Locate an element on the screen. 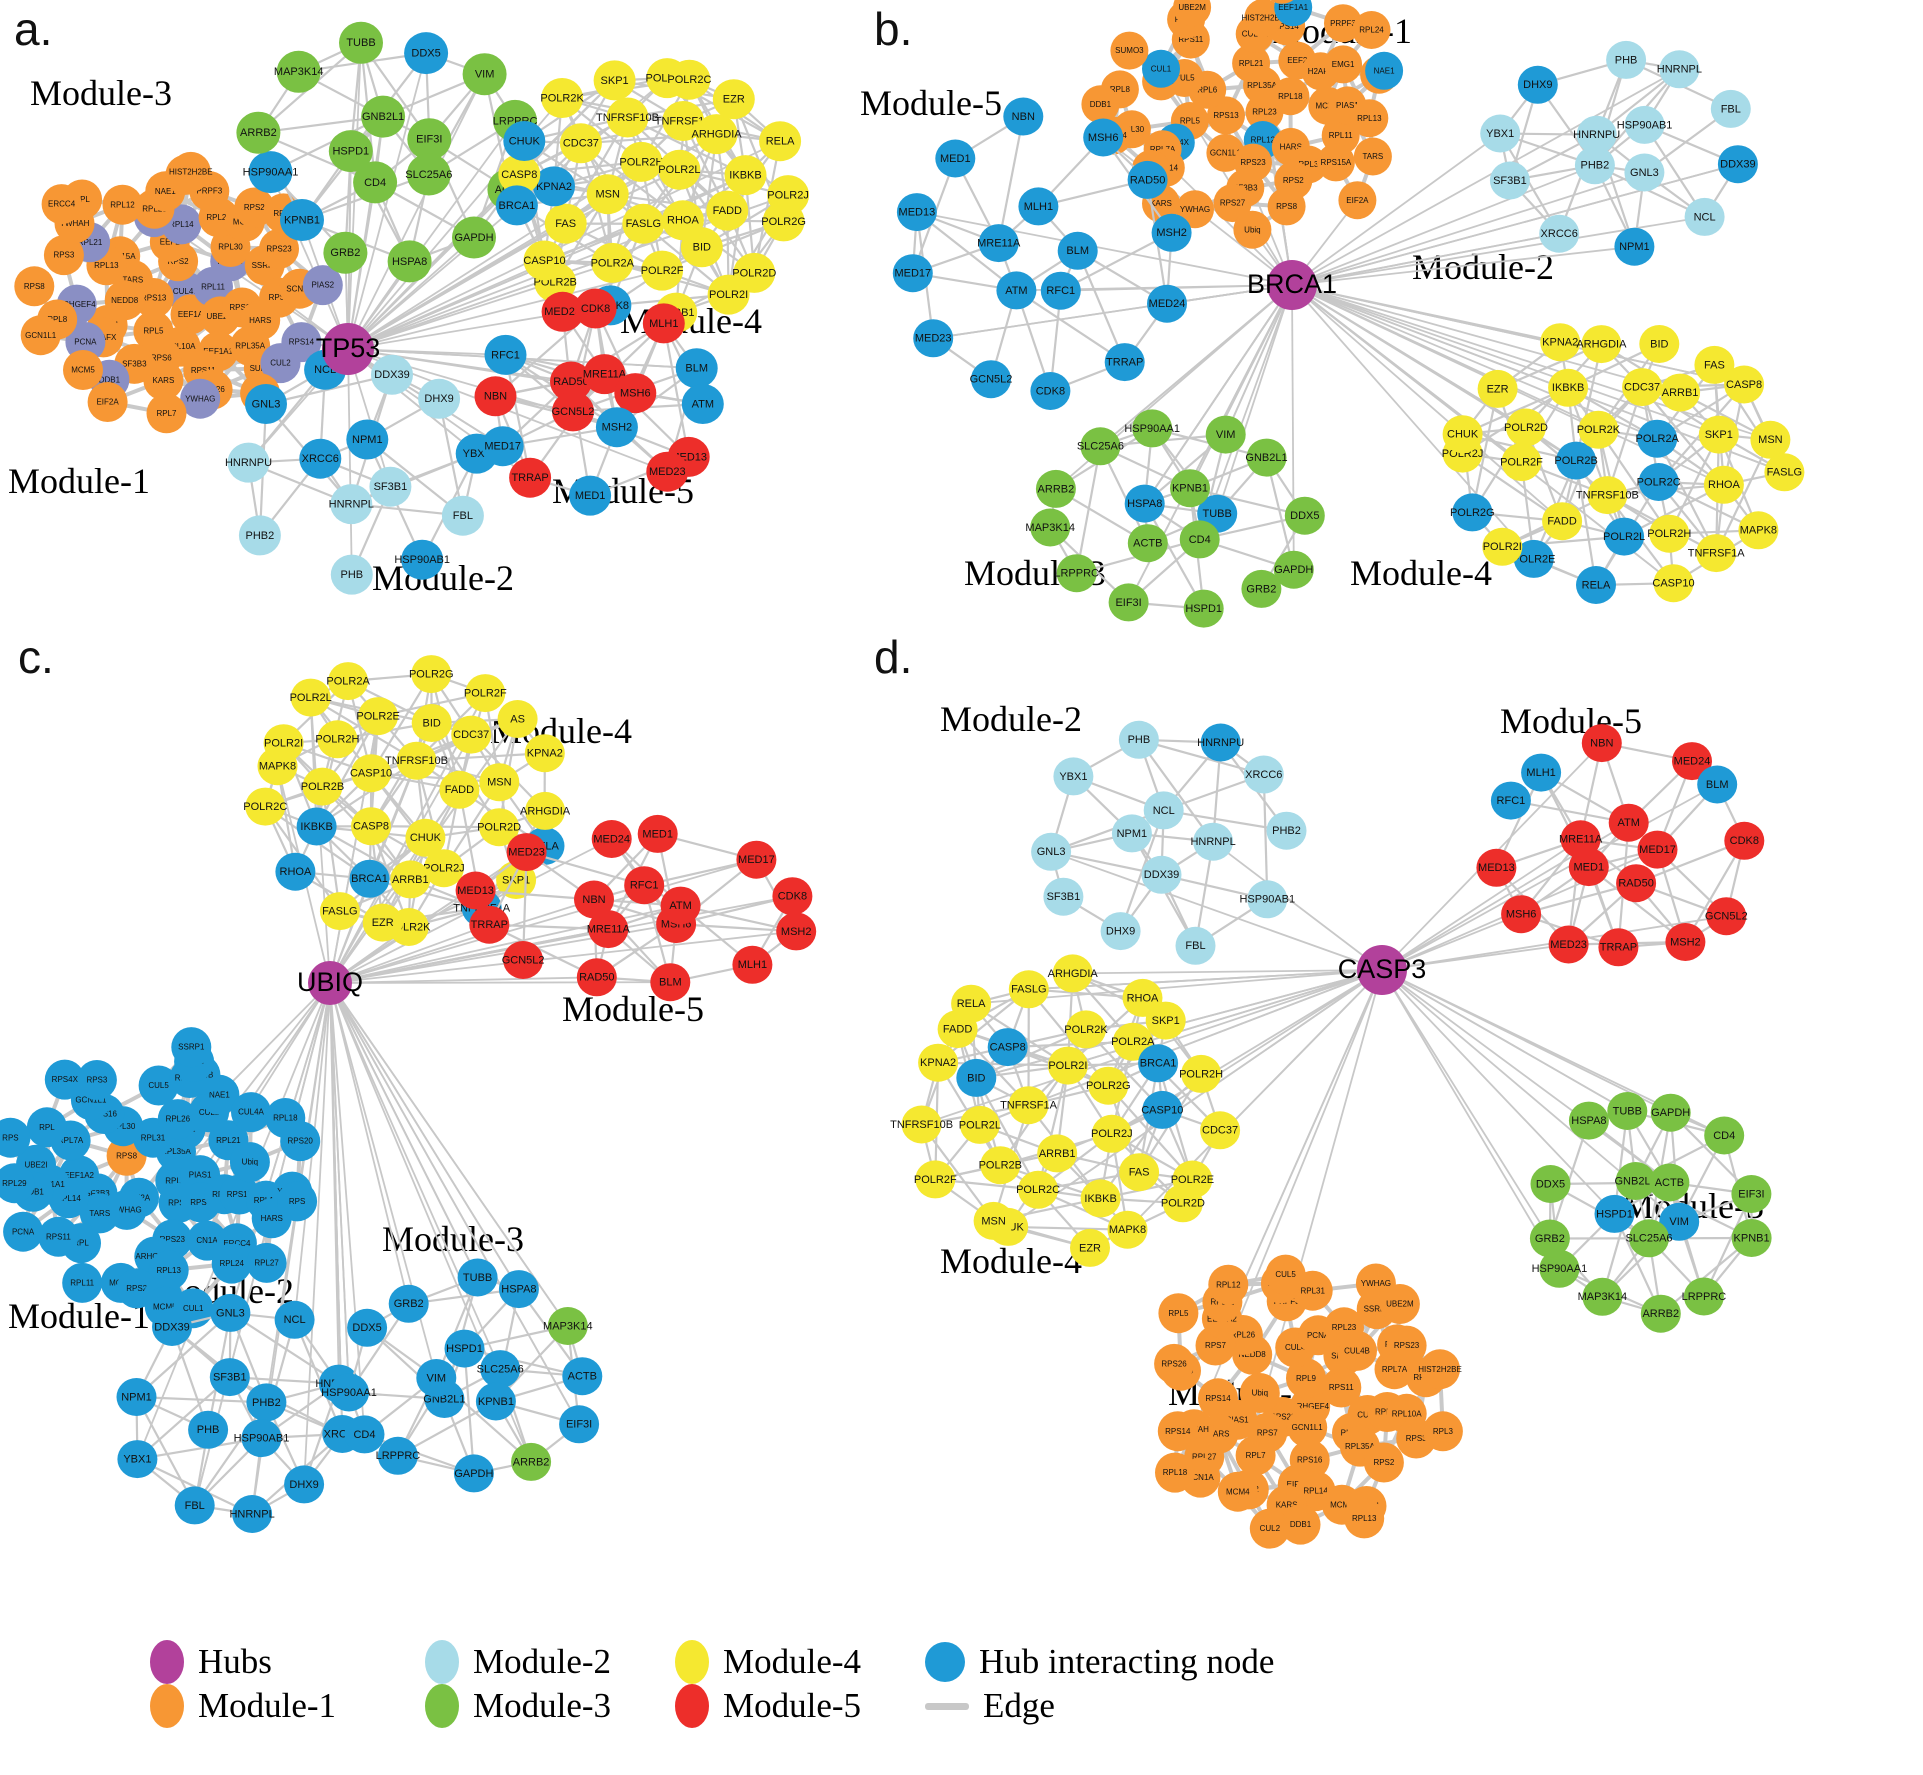 The width and height of the screenshot is (1923, 1775). node-POLR2I: POLR2I is located at coordinates (283, 743).